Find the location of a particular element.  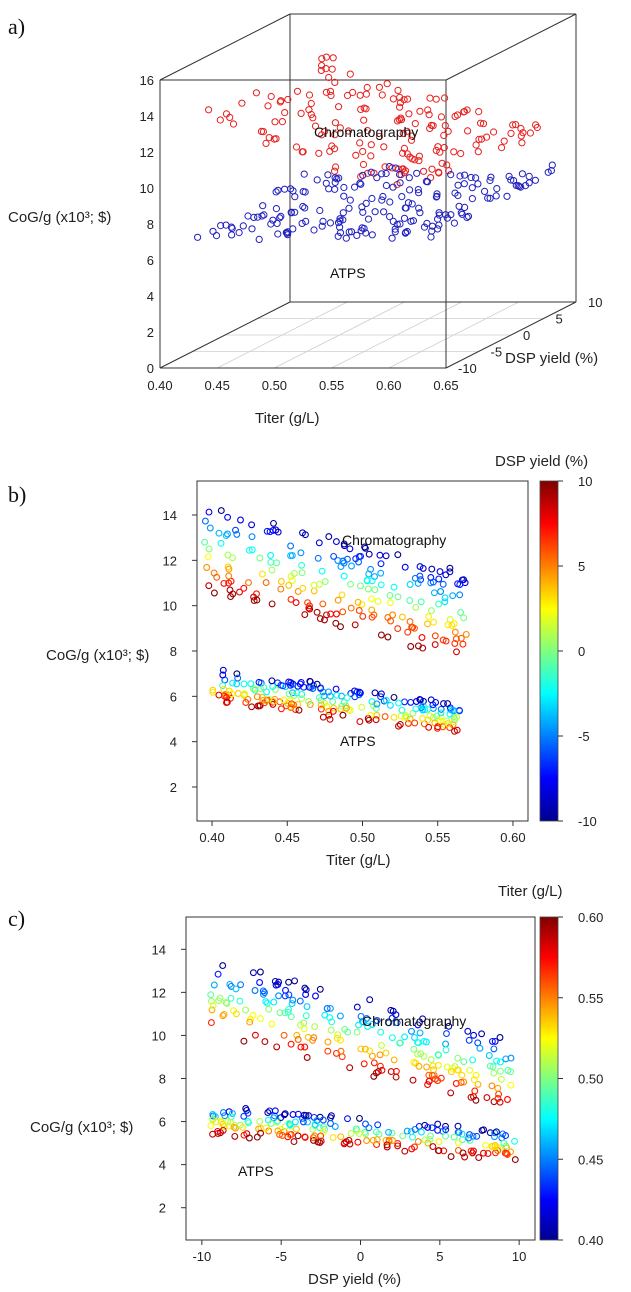

y-tick-label-b: 12 is located at coordinates (170, 560).